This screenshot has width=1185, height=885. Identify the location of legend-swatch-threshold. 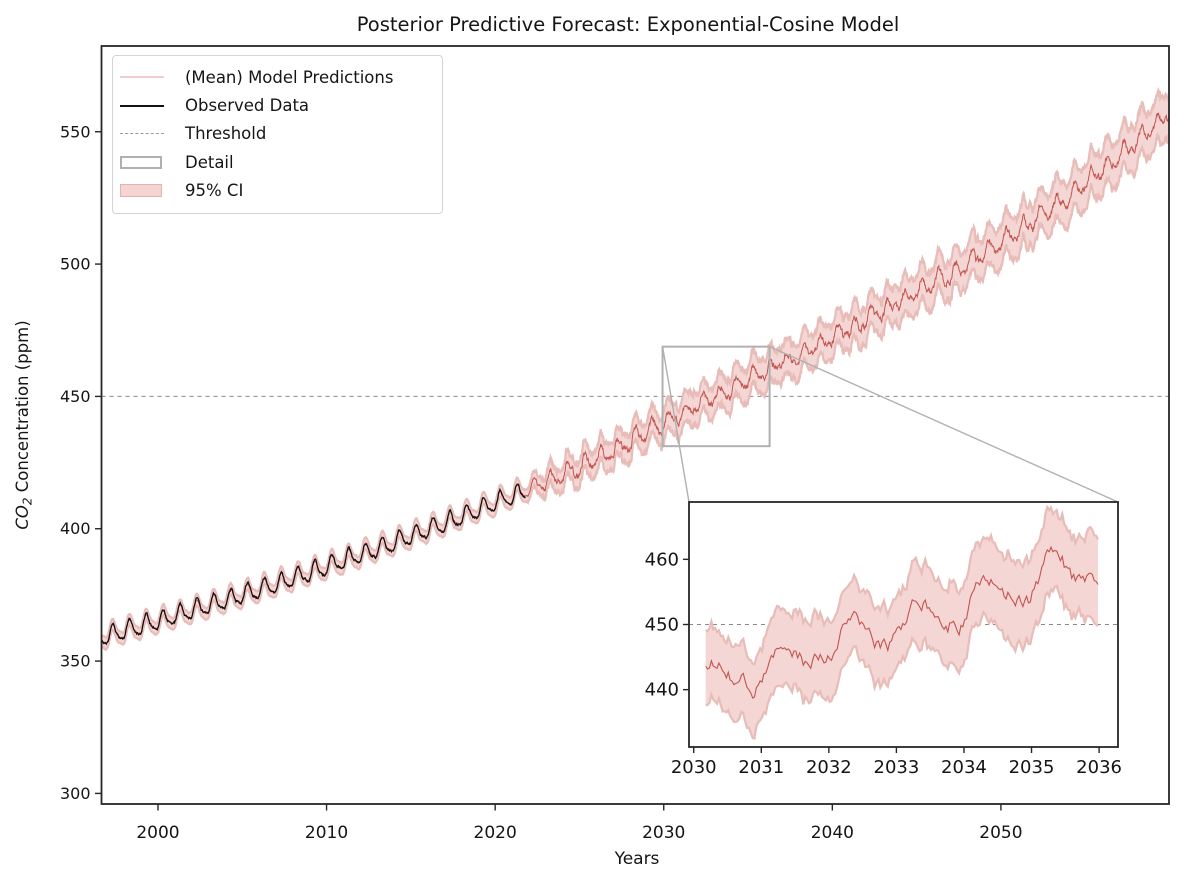
(142, 134).